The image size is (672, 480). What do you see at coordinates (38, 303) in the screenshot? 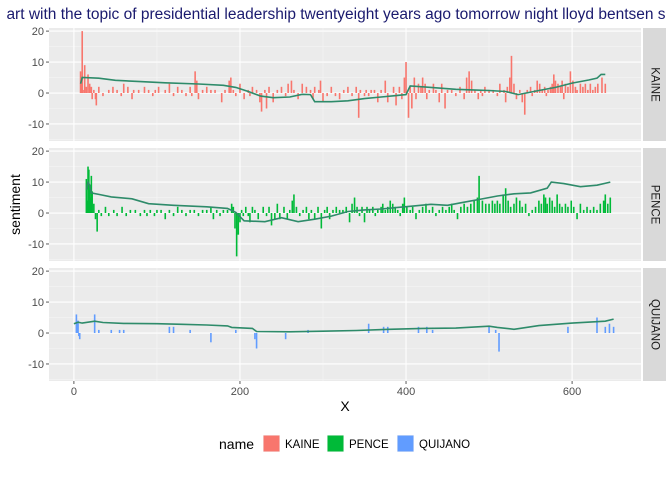
I see `y-tick-label: 10` at bounding box center [38, 303].